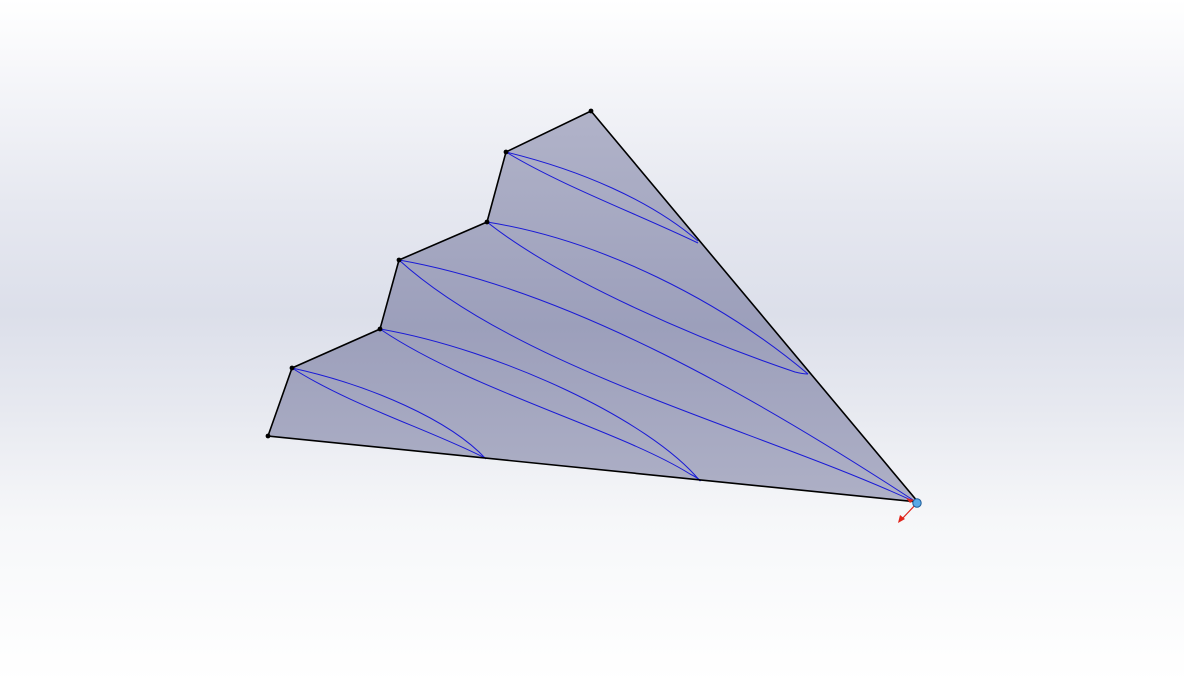 This screenshot has width=1184, height=683. Describe the element at coordinates (429, 273) in the screenshot. I see `vertices` at that location.